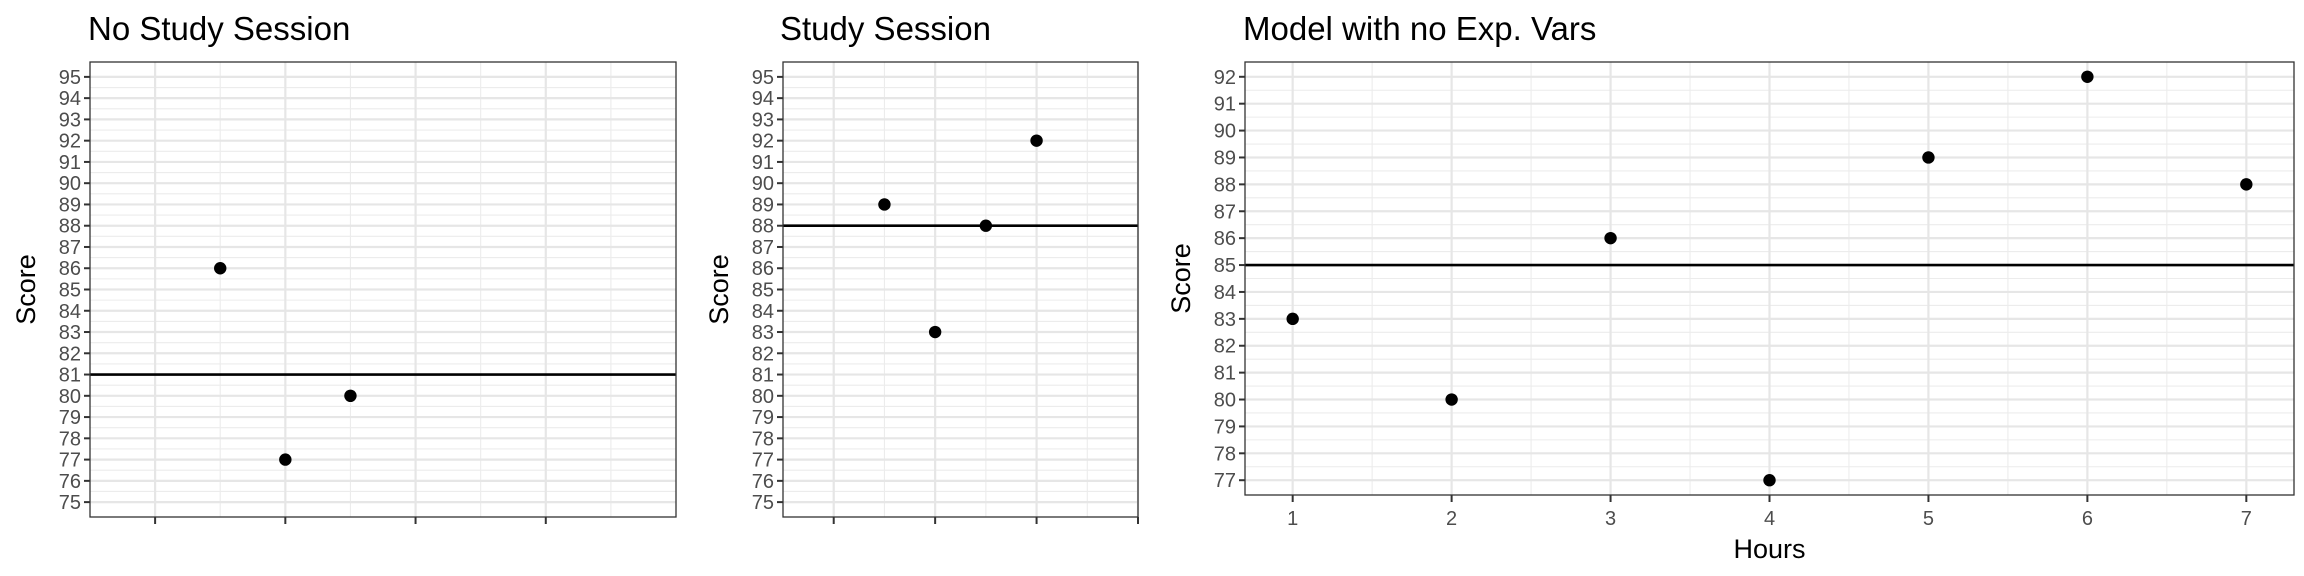 This screenshot has width=2304, height=576. I want to click on x-tick-label: 5, so click(1928, 519).